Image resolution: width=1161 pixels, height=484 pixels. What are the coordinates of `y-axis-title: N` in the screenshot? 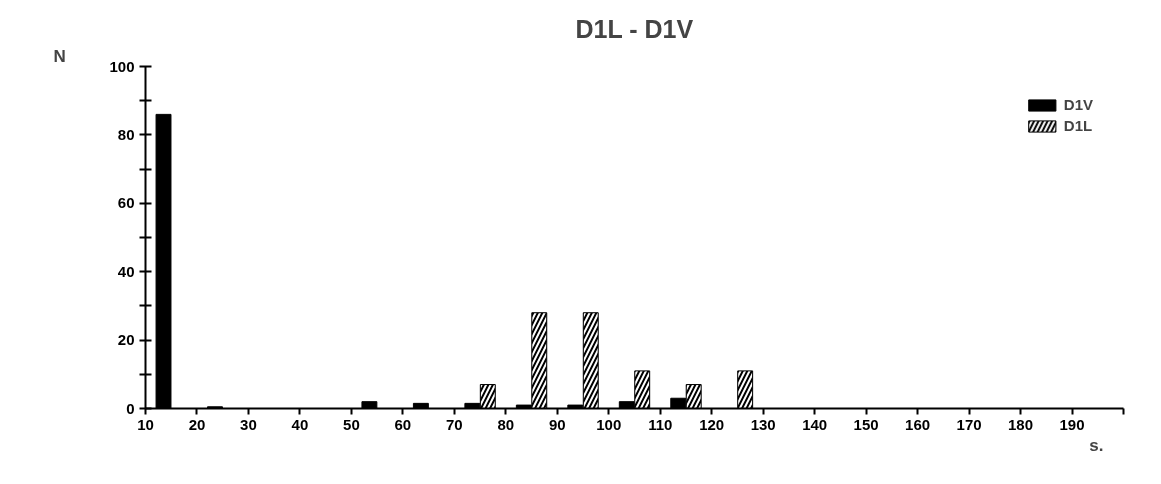 It's located at (59, 56).